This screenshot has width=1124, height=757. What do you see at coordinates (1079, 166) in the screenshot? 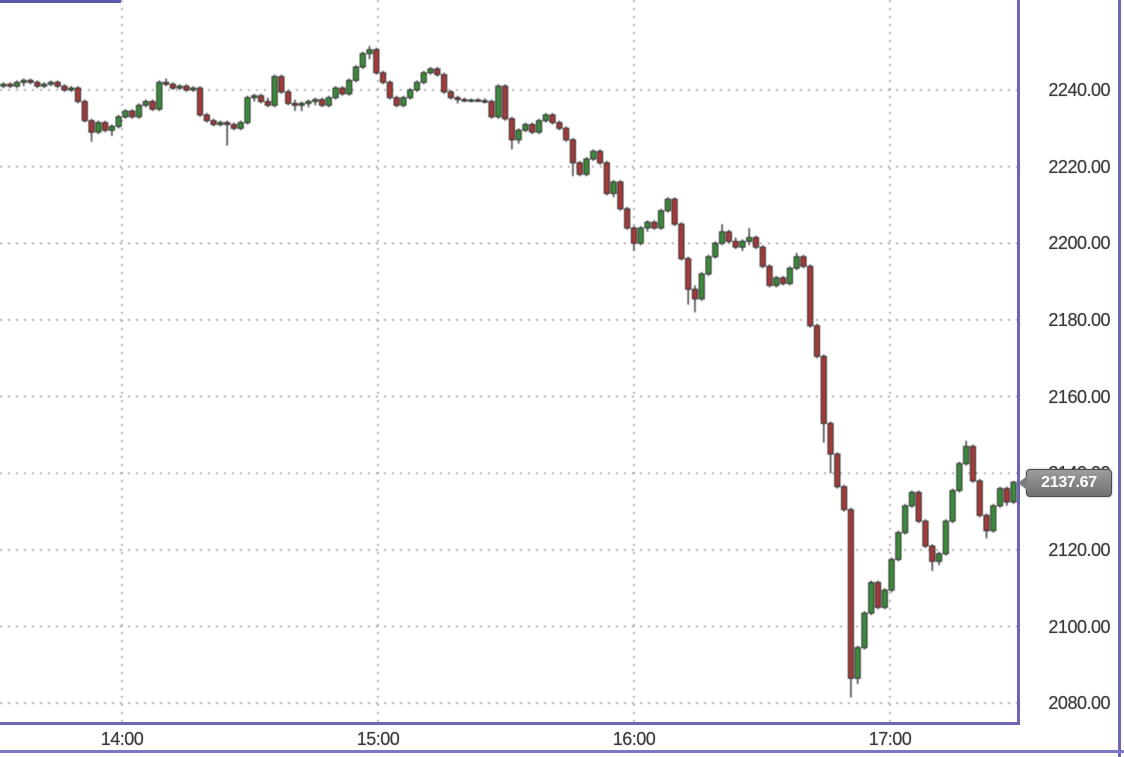
I see `price-axis-label: 2220.00` at bounding box center [1079, 166].